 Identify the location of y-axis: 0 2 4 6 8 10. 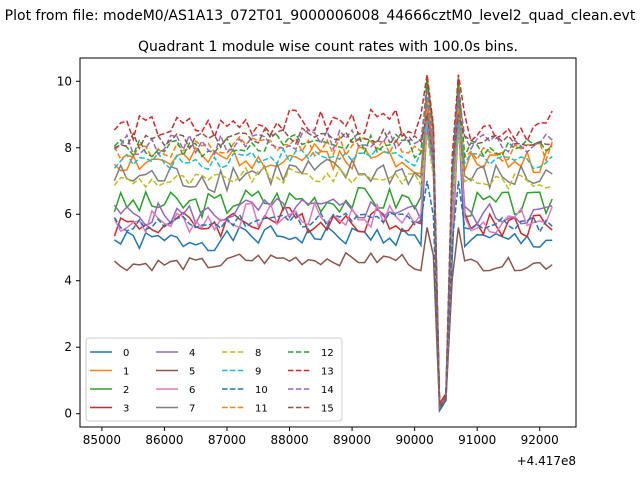
(68, 247).